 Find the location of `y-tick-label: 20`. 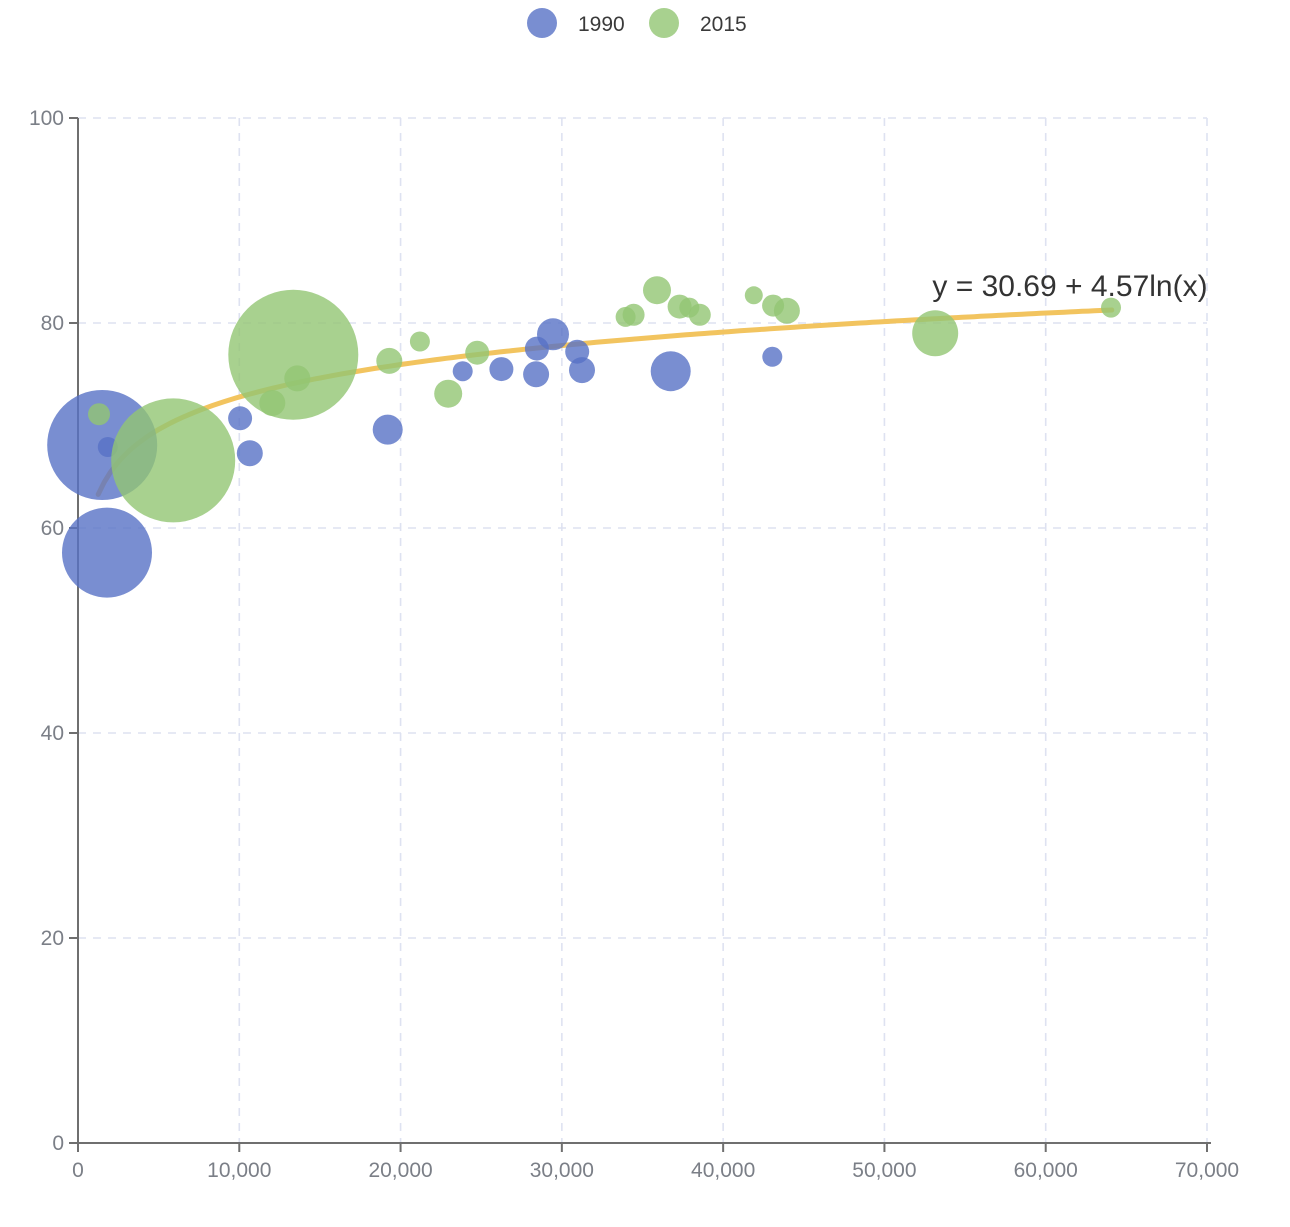

y-tick-label: 20 is located at coordinates (52, 938).